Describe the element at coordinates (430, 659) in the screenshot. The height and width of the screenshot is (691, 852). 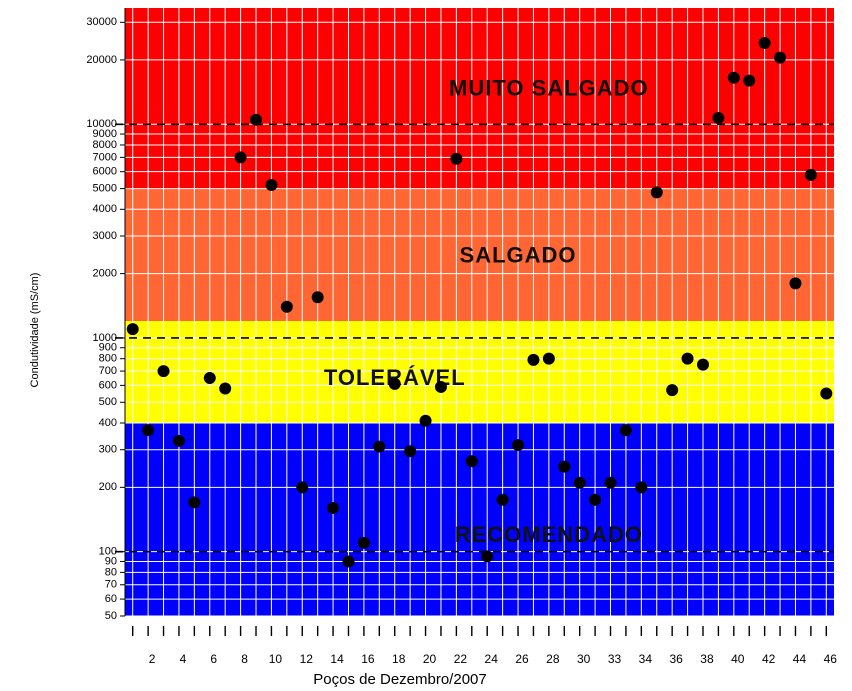
I see `x-tick-label: 20` at that location.